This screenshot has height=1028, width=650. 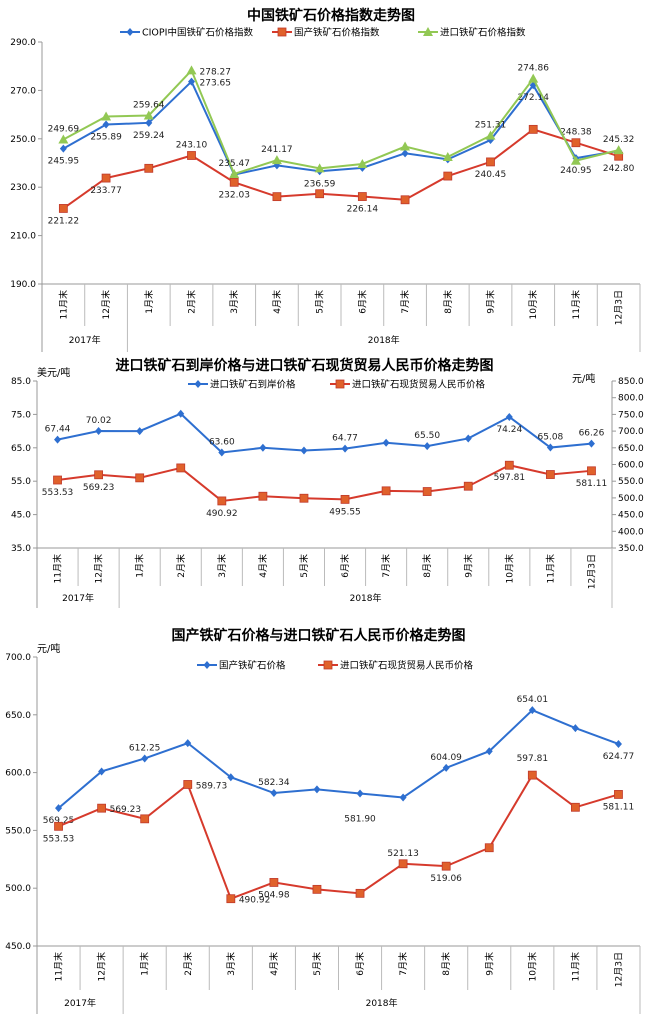 What do you see at coordinates (18, 889) in the screenshot?
I see `y-tick-label: 500.0` at bounding box center [18, 889].